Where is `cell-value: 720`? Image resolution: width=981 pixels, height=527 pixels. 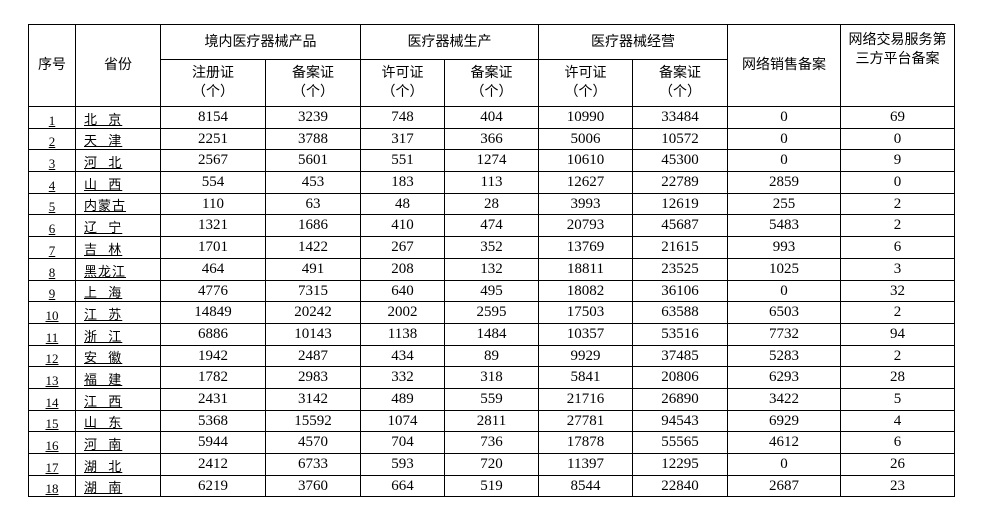
cell-value: 720 is located at coordinates (491, 464).